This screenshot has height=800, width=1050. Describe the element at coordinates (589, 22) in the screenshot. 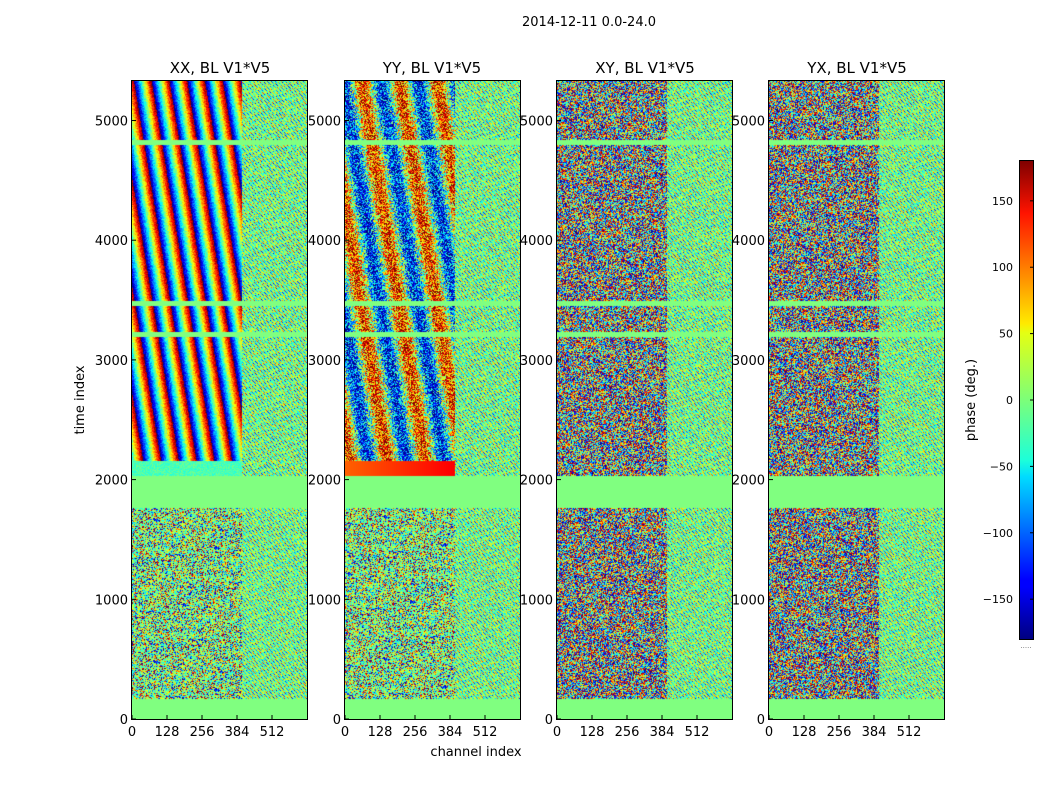

I see `figure-title: 2014-12-11 0.0-24.0` at that location.